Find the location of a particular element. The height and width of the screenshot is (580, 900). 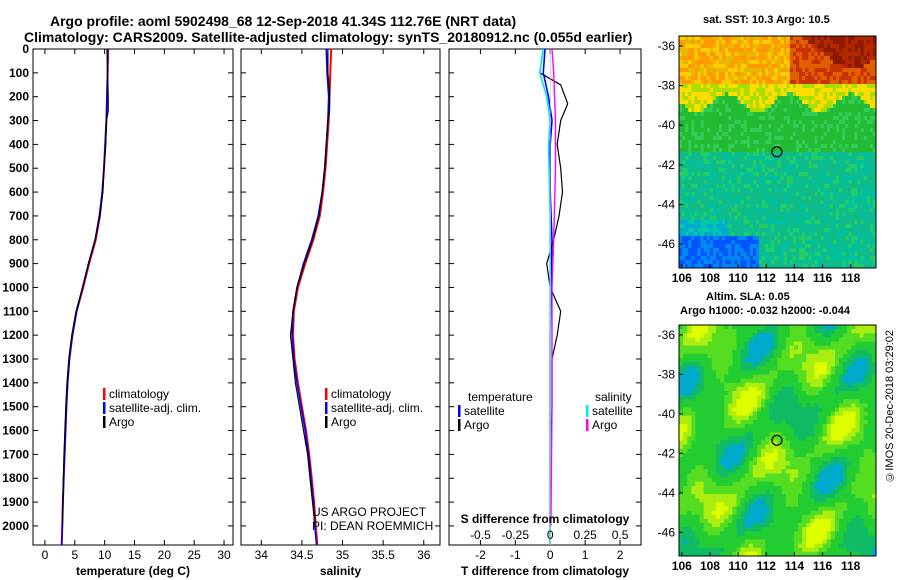

depth-tick-label: 100 is located at coordinates (19, 73).